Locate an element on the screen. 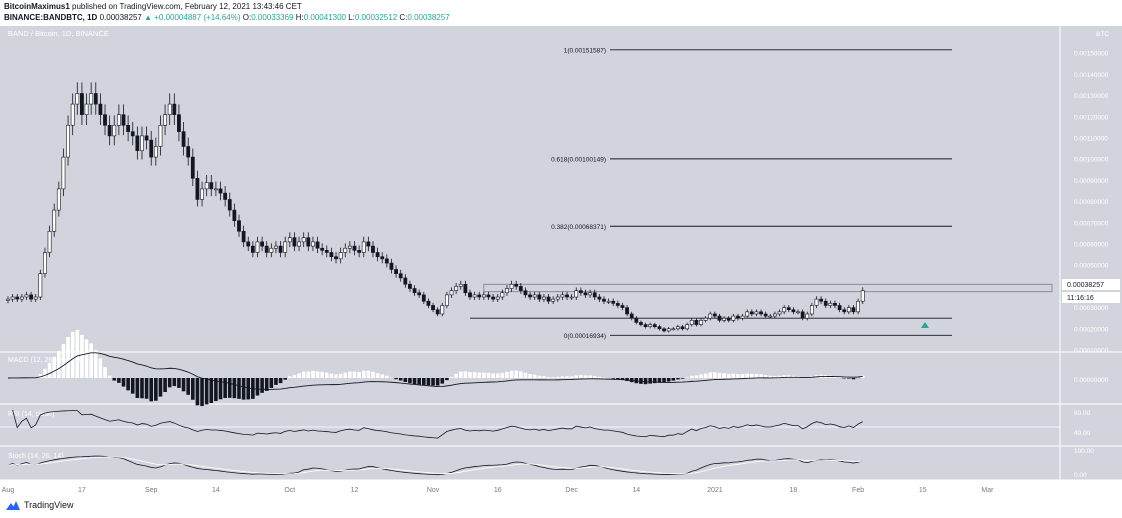  buy-signal-arrow is located at coordinates (925, 325).